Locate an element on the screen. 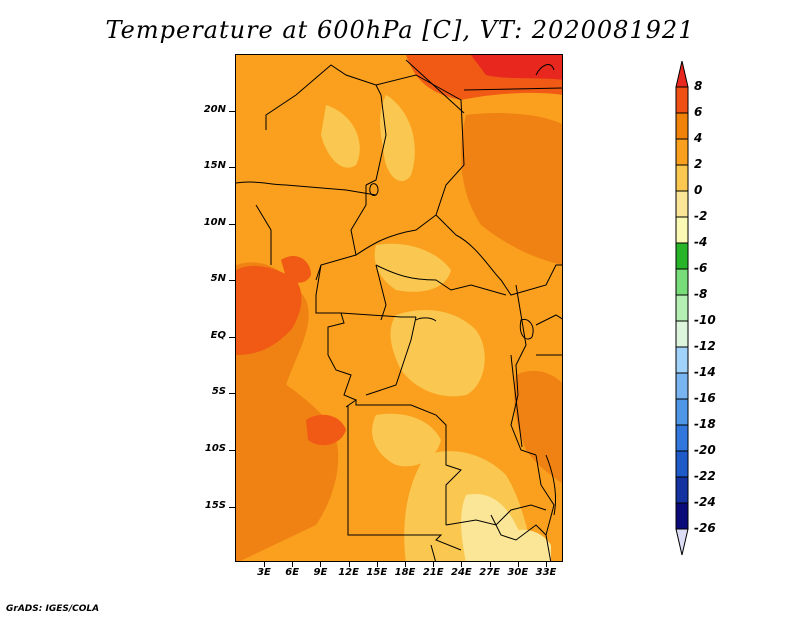 This screenshot has width=800, height=618. colorbar-label: -18 is located at coordinates (705, 424).